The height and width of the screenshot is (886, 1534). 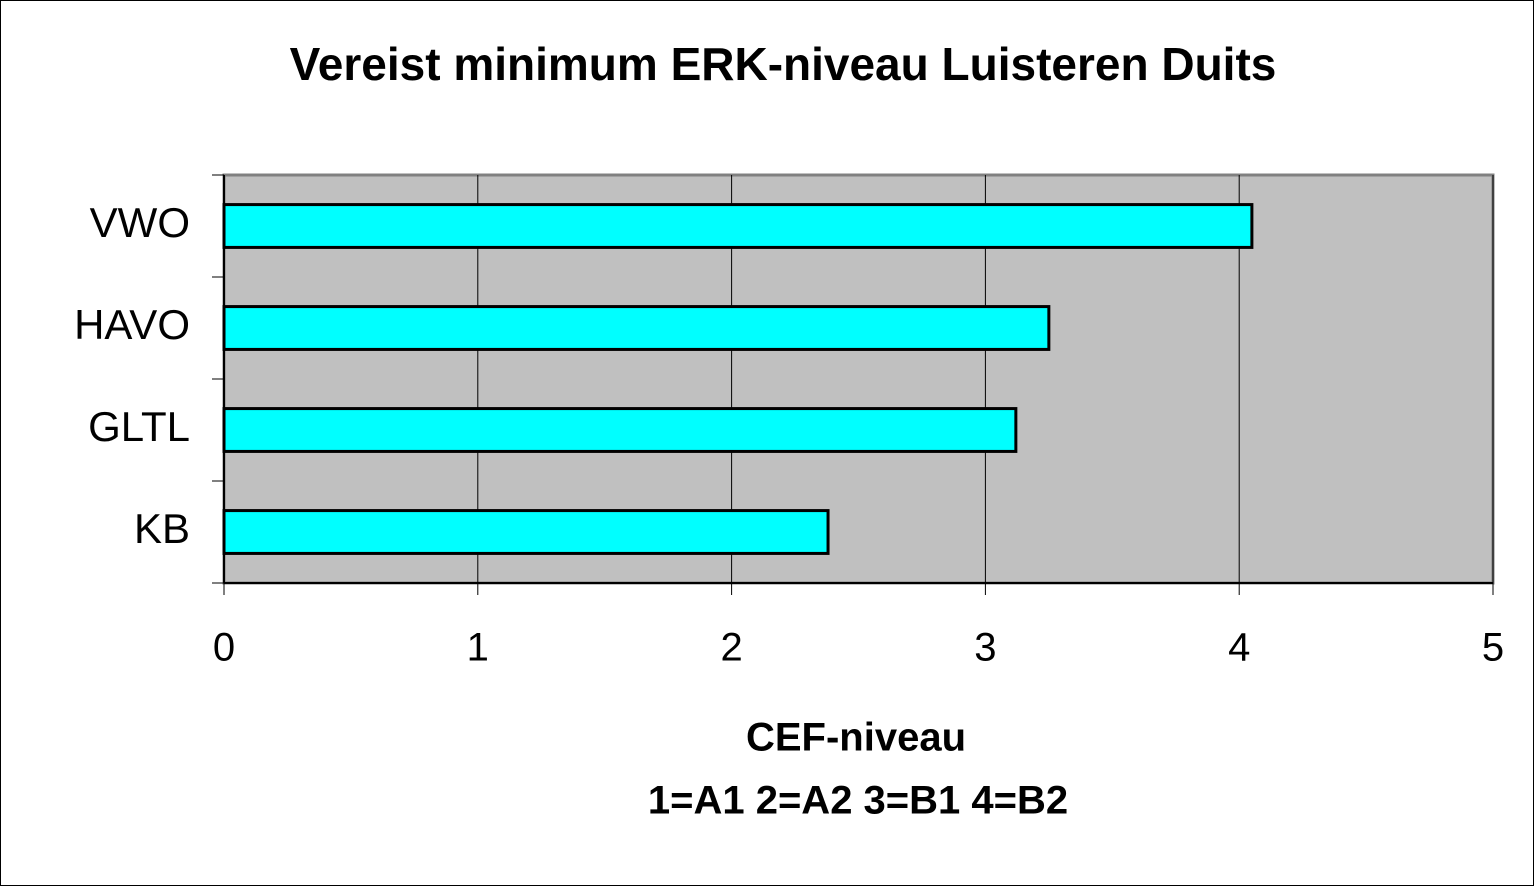 I want to click on x-tick-label: 4, so click(x=1239, y=648).